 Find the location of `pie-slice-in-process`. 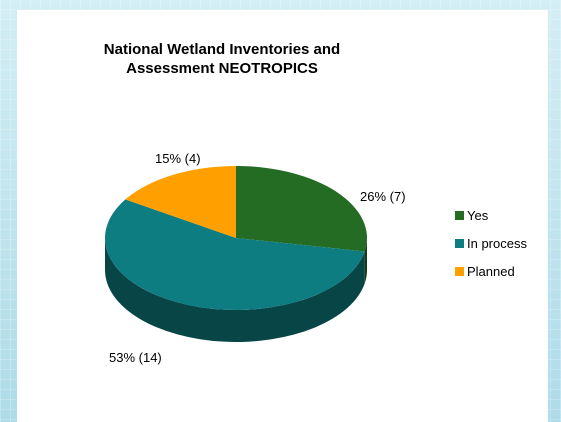

pie-slice-in-process is located at coordinates (234, 254).